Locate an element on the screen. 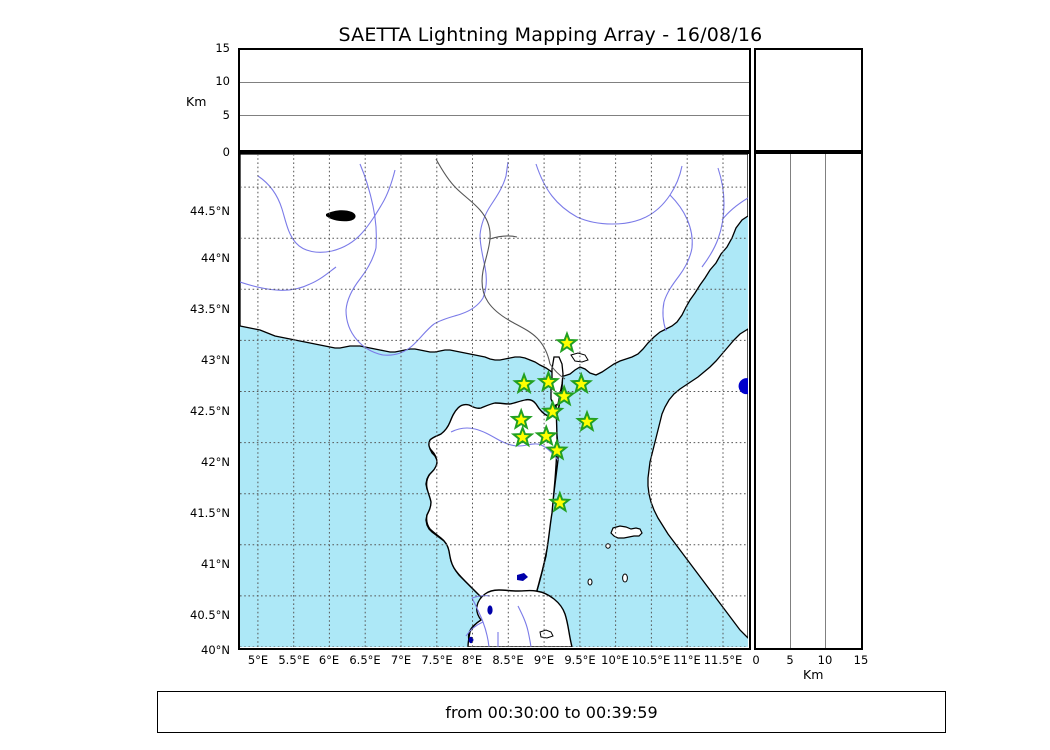 The height and width of the screenshot is (750, 1050). tick-lat-44: 44°N is located at coordinates (215, 258).